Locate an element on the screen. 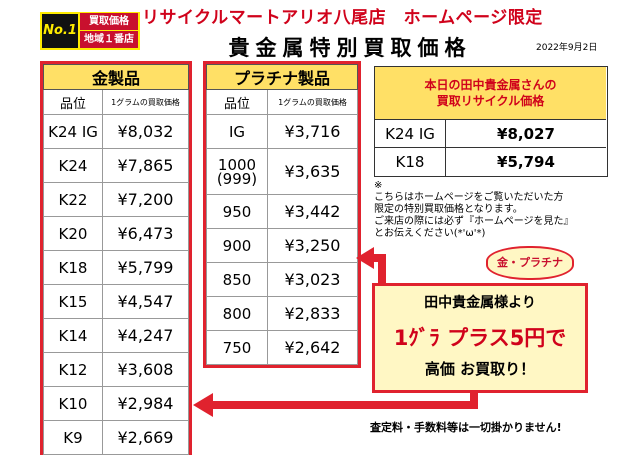 The height and width of the screenshot is (455, 640). table-row: 1000 (999) ¥3,635 is located at coordinates (282, 171).